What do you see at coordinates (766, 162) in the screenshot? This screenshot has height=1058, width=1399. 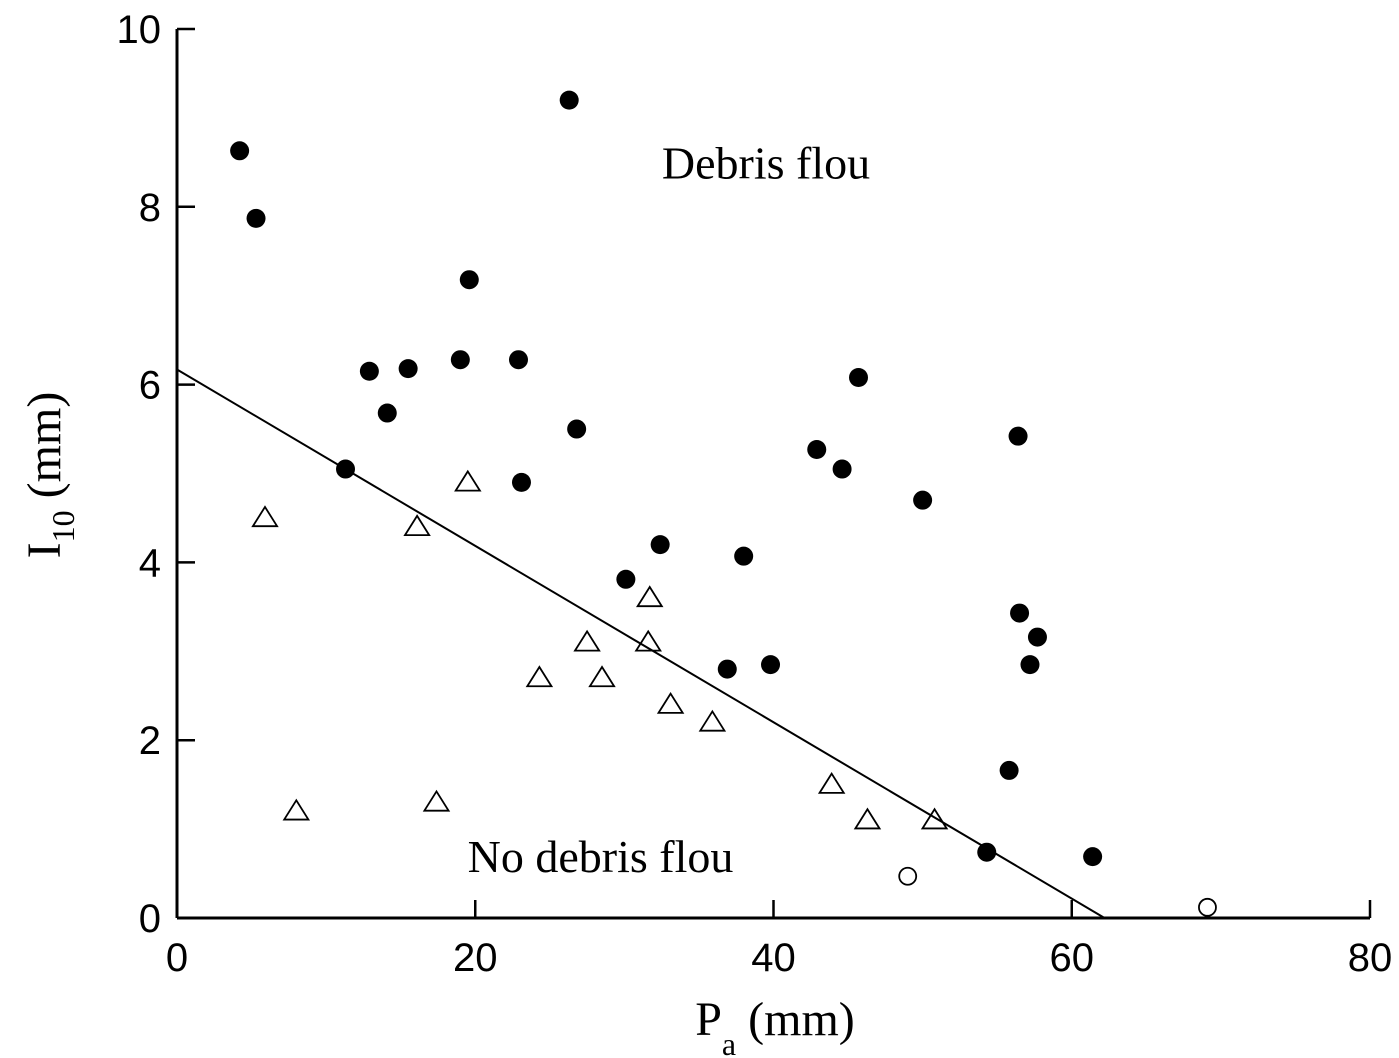 I see `annotation-debris-flow: Debris flou` at bounding box center [766, 162].